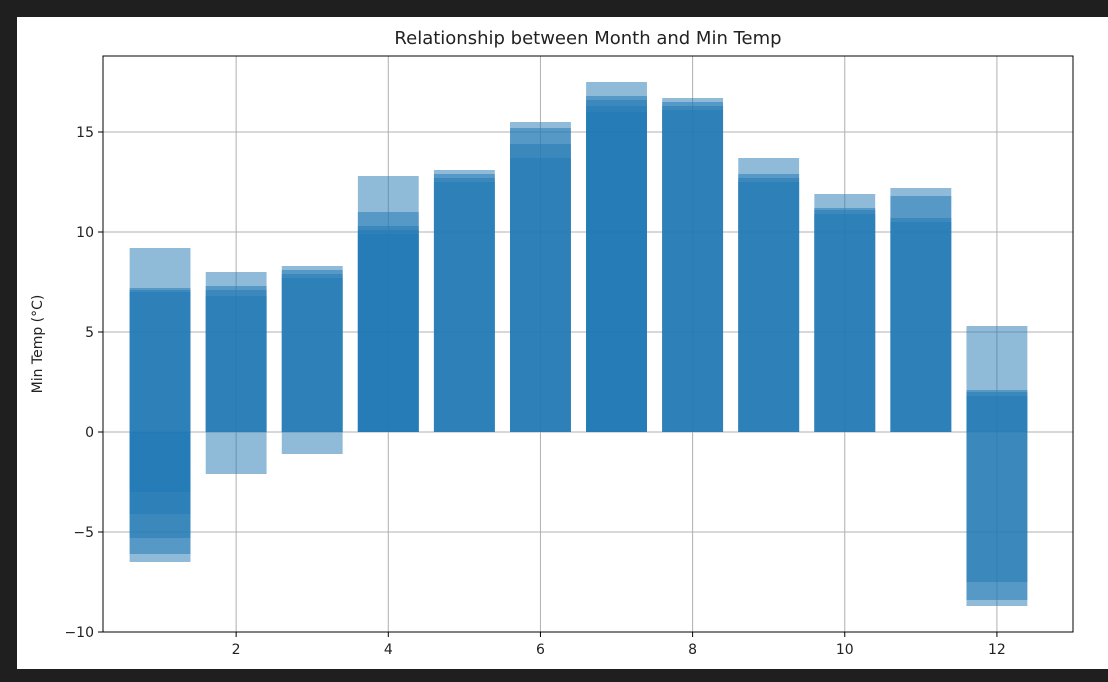  Describe the element at coordinates (845, 650) in the screenshot. I see `x-tick-label: 10` at that location.